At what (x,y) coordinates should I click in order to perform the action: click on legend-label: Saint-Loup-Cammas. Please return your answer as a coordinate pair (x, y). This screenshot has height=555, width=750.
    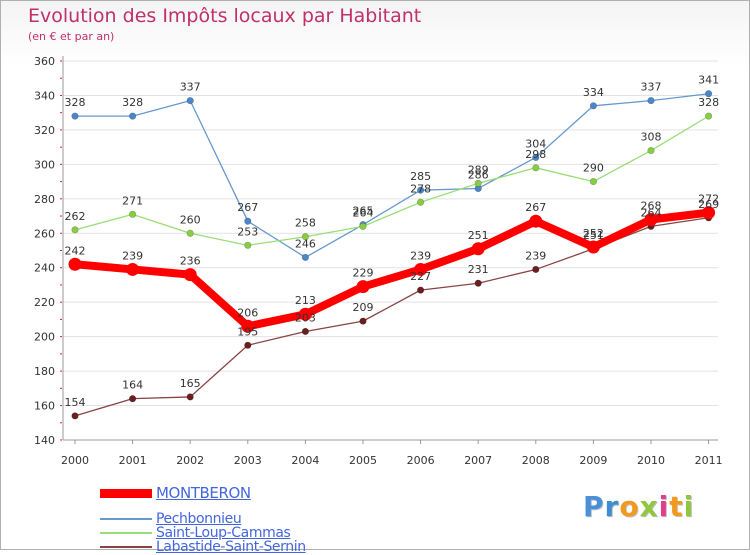
    Looking at the image, I should click on (223, 533).